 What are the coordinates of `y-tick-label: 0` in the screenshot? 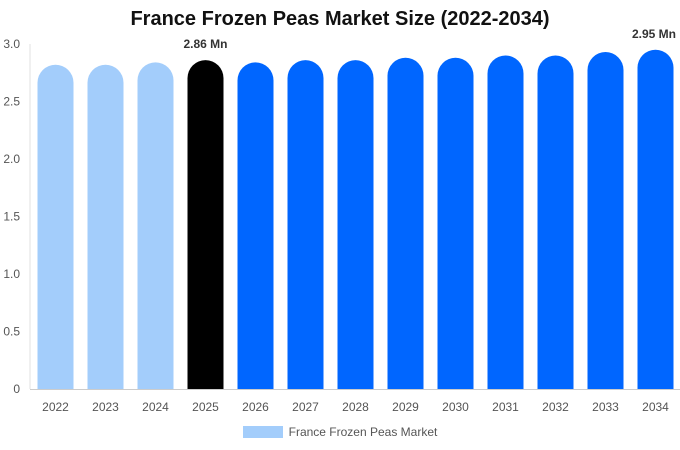 It's located at (16, 389).